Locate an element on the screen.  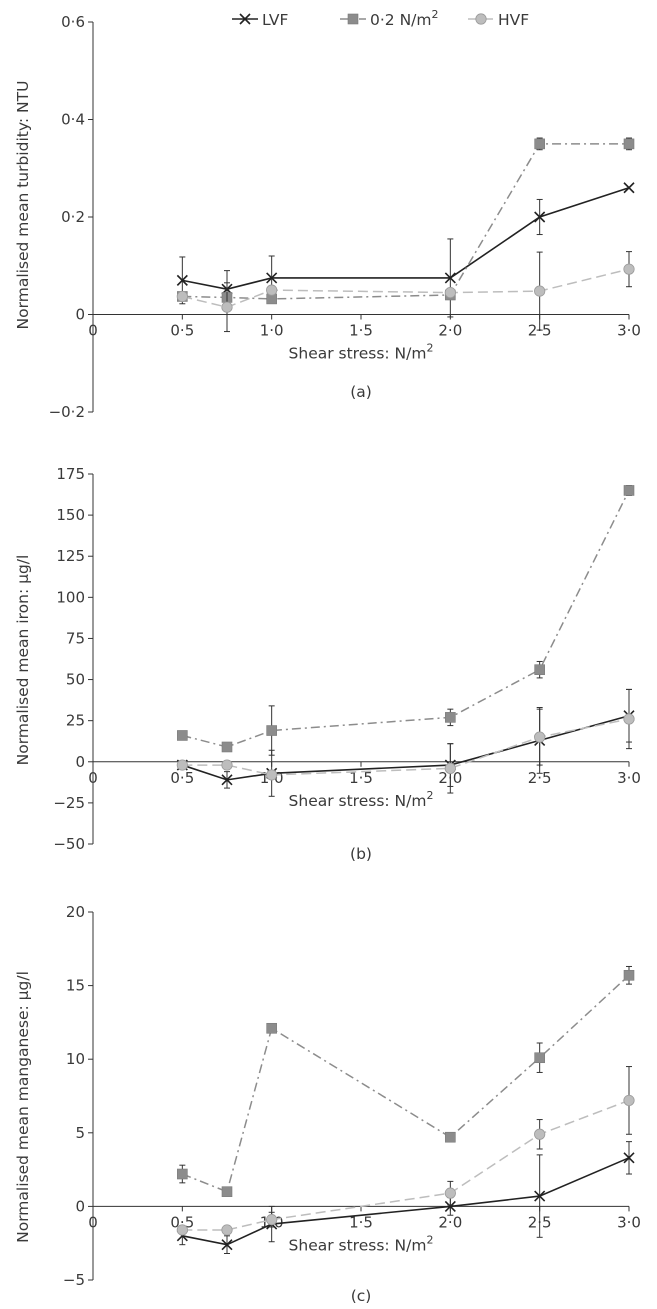
y-tick-label: 175 is located at coordinates (70, 474).